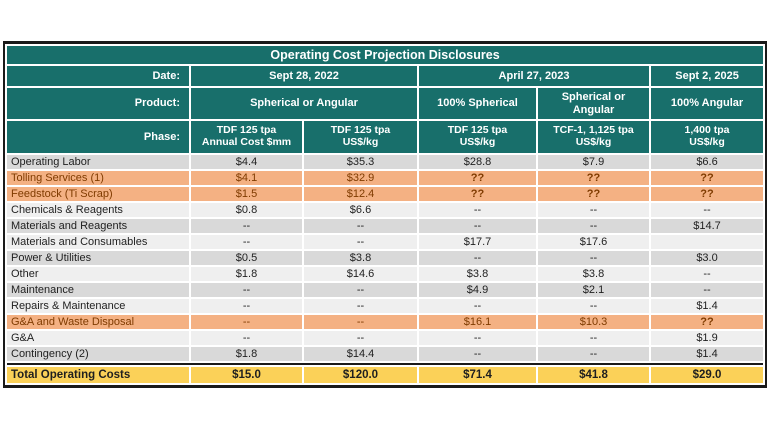 This screenshot has height=432, width=768. What do you see at coordinates (304, 76) in the screenshot?
I see `date-value: Sept 28, 2022` at bounding box center [304, 76].